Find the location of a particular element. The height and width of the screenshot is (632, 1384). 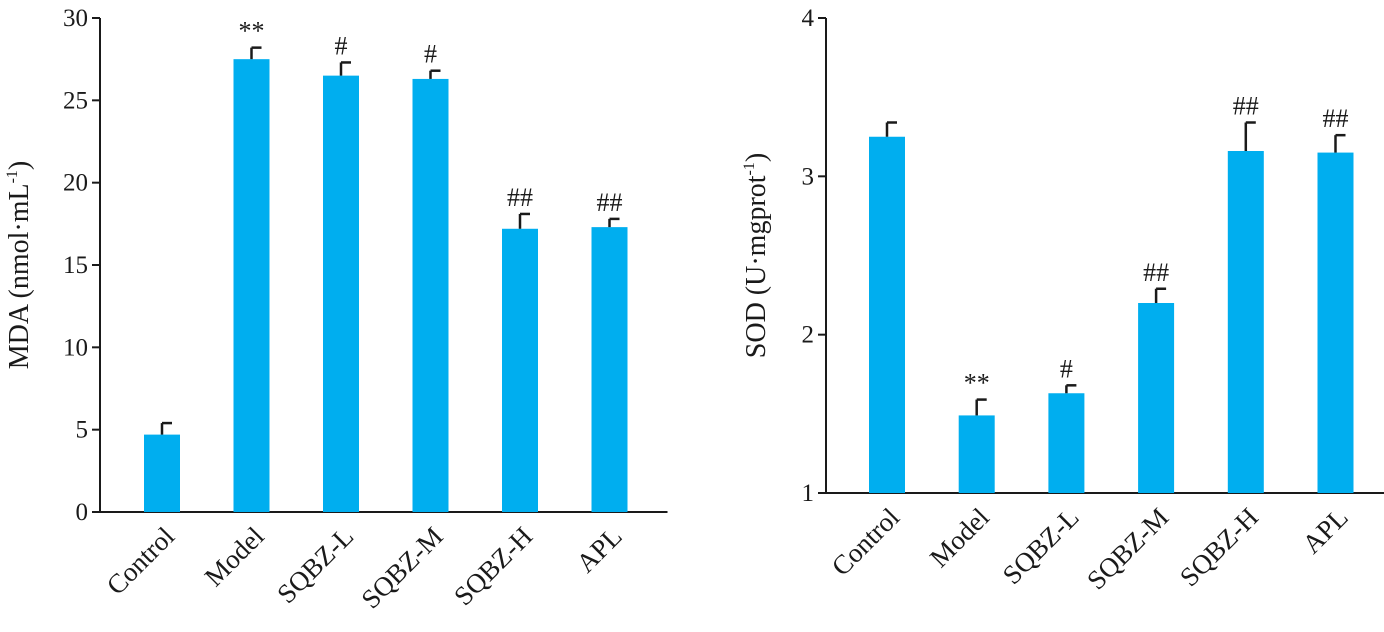

y-tick-label: 3 is located at coordinates (808, 176).